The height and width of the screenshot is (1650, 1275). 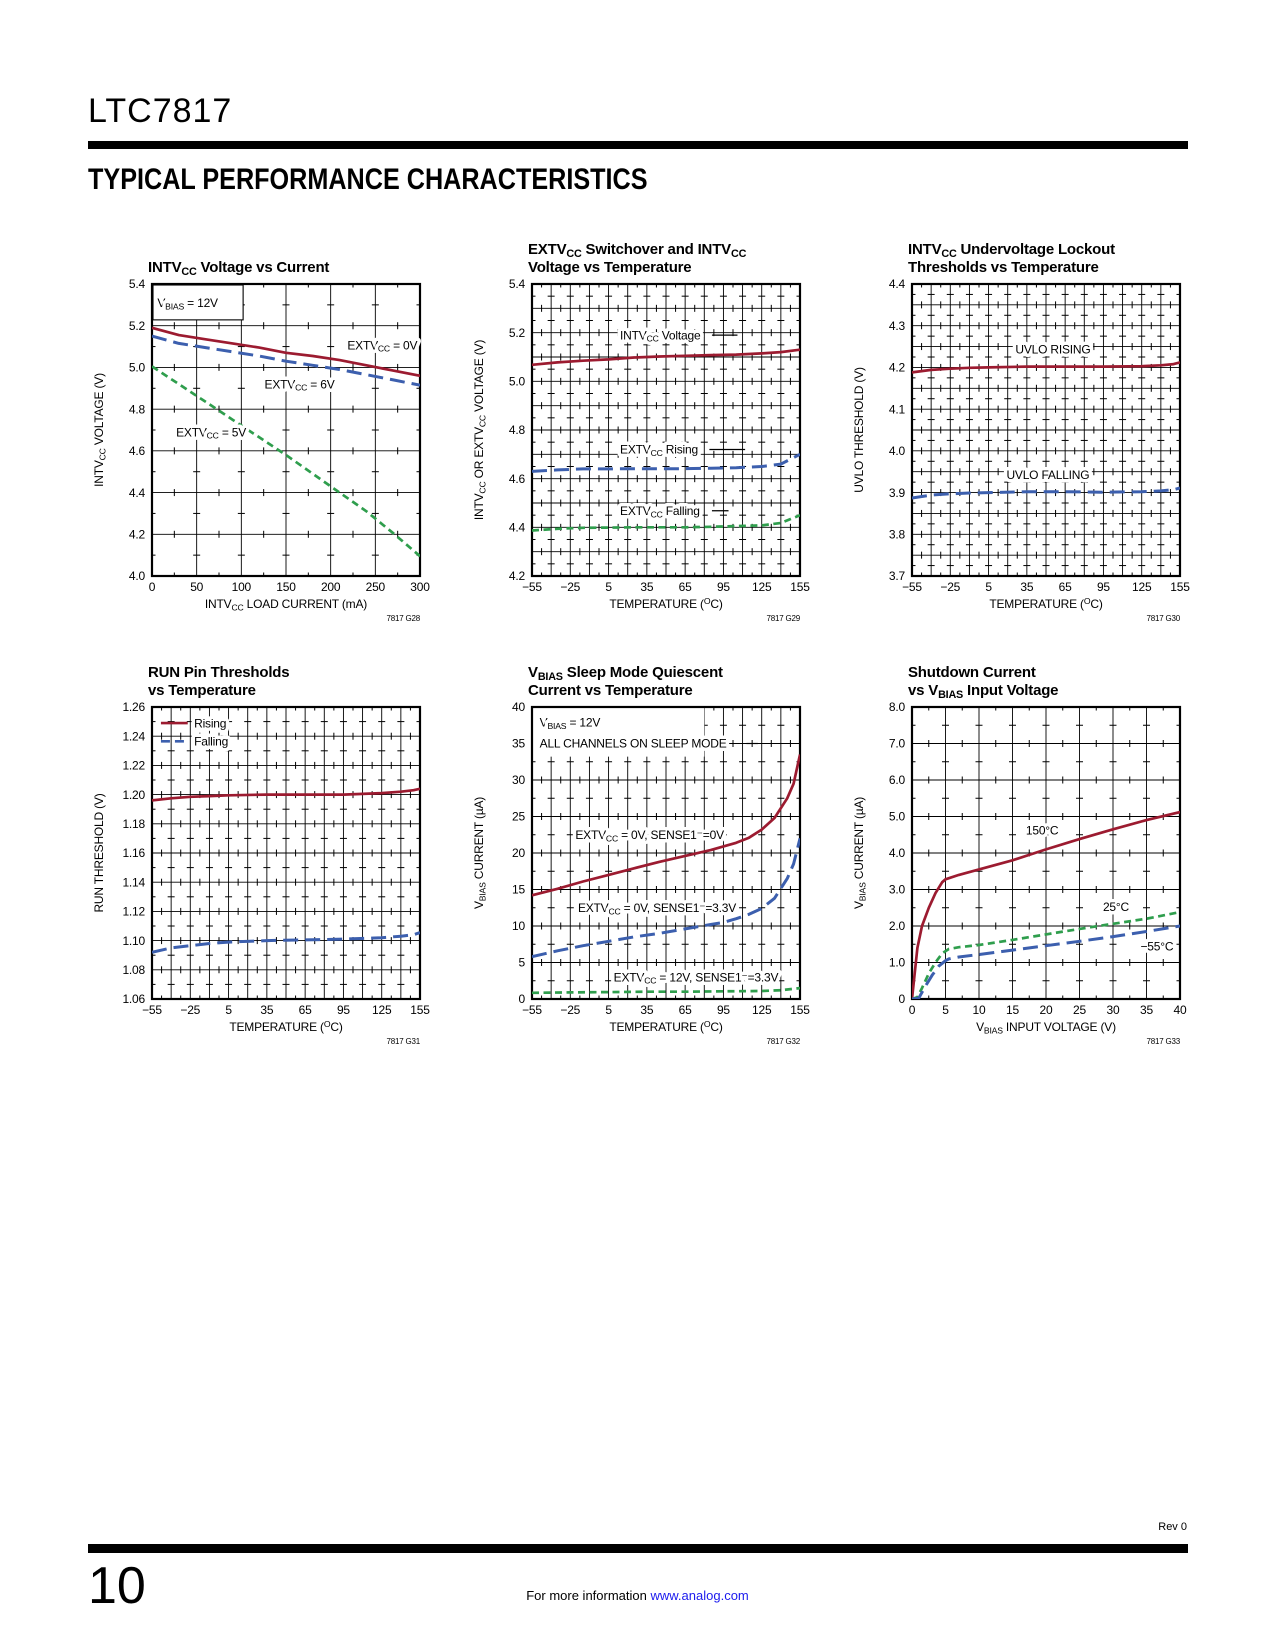 What do you see at coordinates (1047, 475) in the screenshot?
I see `annotation: UVLO FALLING` at bounding box center [1047, 475].